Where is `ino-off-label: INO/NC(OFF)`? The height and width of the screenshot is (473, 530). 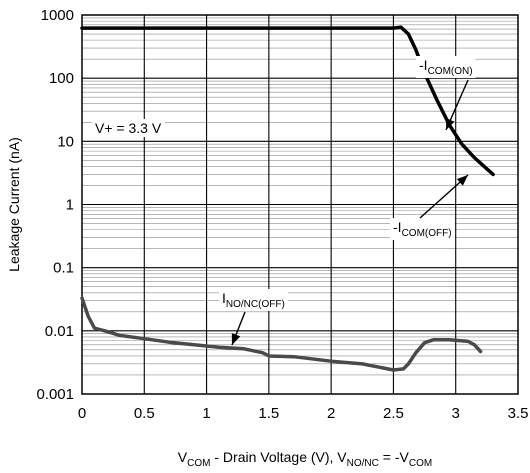 ino-off-label: INO/NC(OFF) is located at coordinates (253, 300).